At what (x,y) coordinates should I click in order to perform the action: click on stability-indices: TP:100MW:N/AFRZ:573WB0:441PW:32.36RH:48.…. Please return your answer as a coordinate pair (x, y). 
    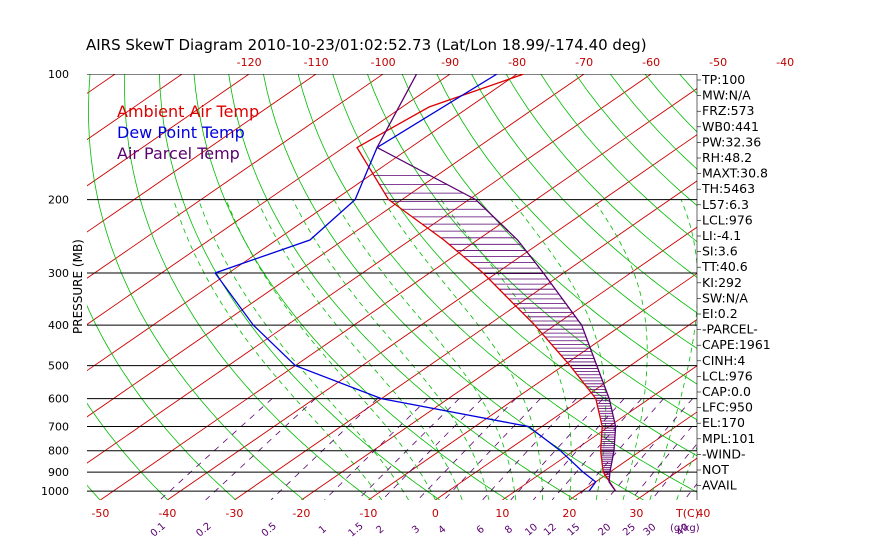
    Looking at the image, I should click on (734, 282).